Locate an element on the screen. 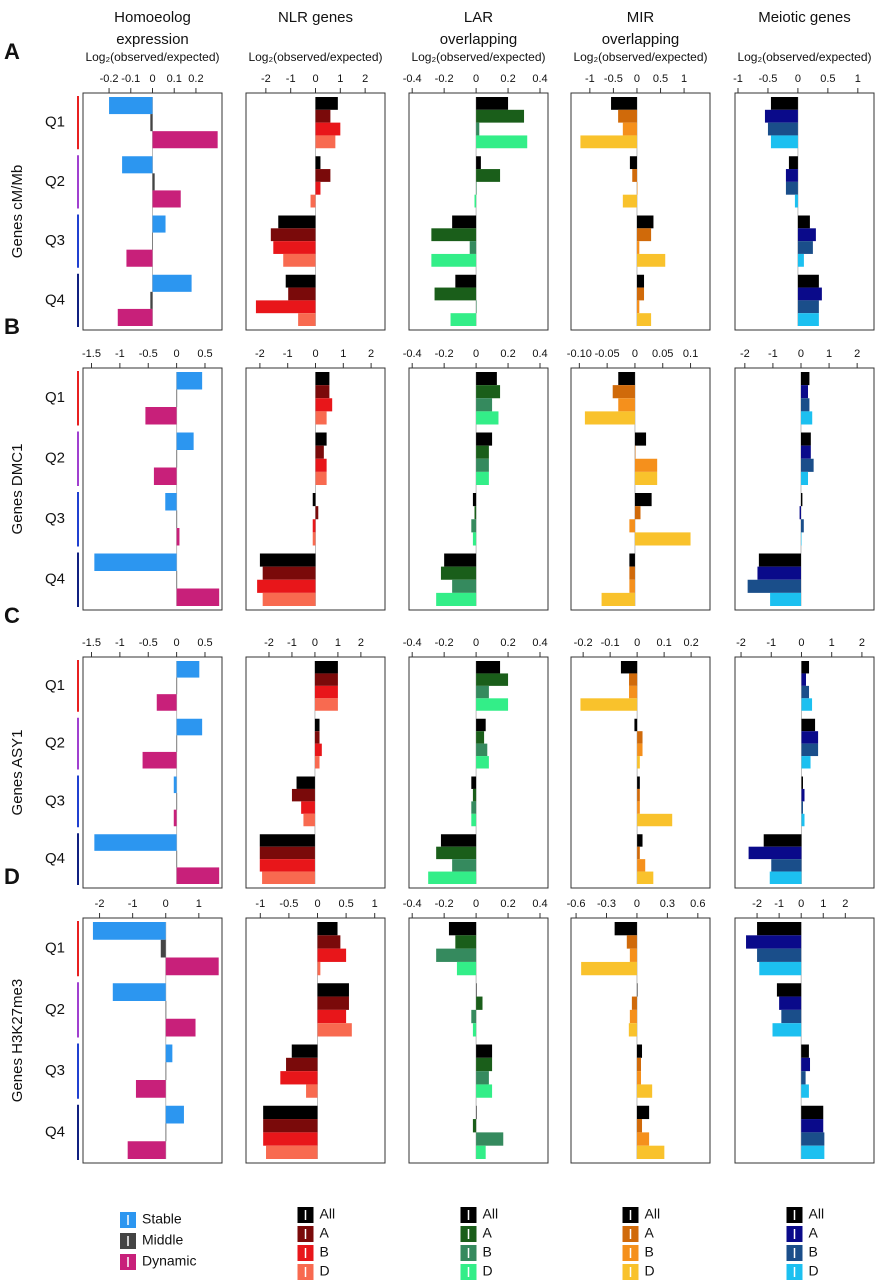 The image size is (883, 1285). x-tick-label: -0.5 is located at coordinates (148, 643).